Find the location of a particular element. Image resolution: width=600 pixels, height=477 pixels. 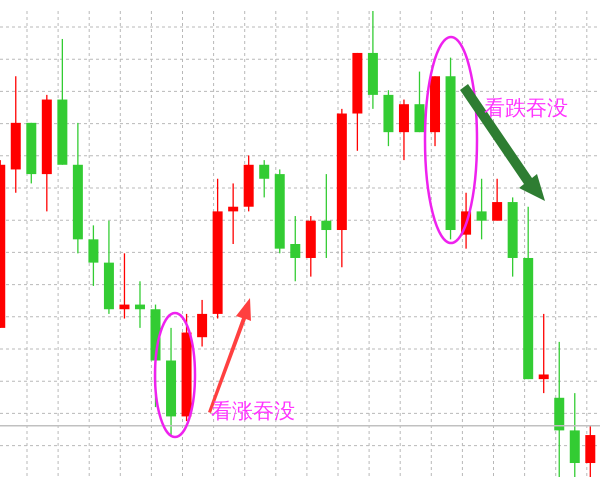

annotation: 看跌吞没 is located at coordinates (526, 108).